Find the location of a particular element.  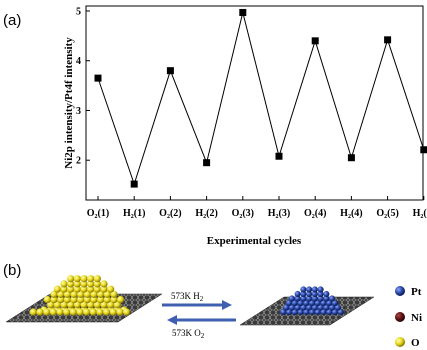

right-nanoparticle-reduced is located at coordinates (312, 301).